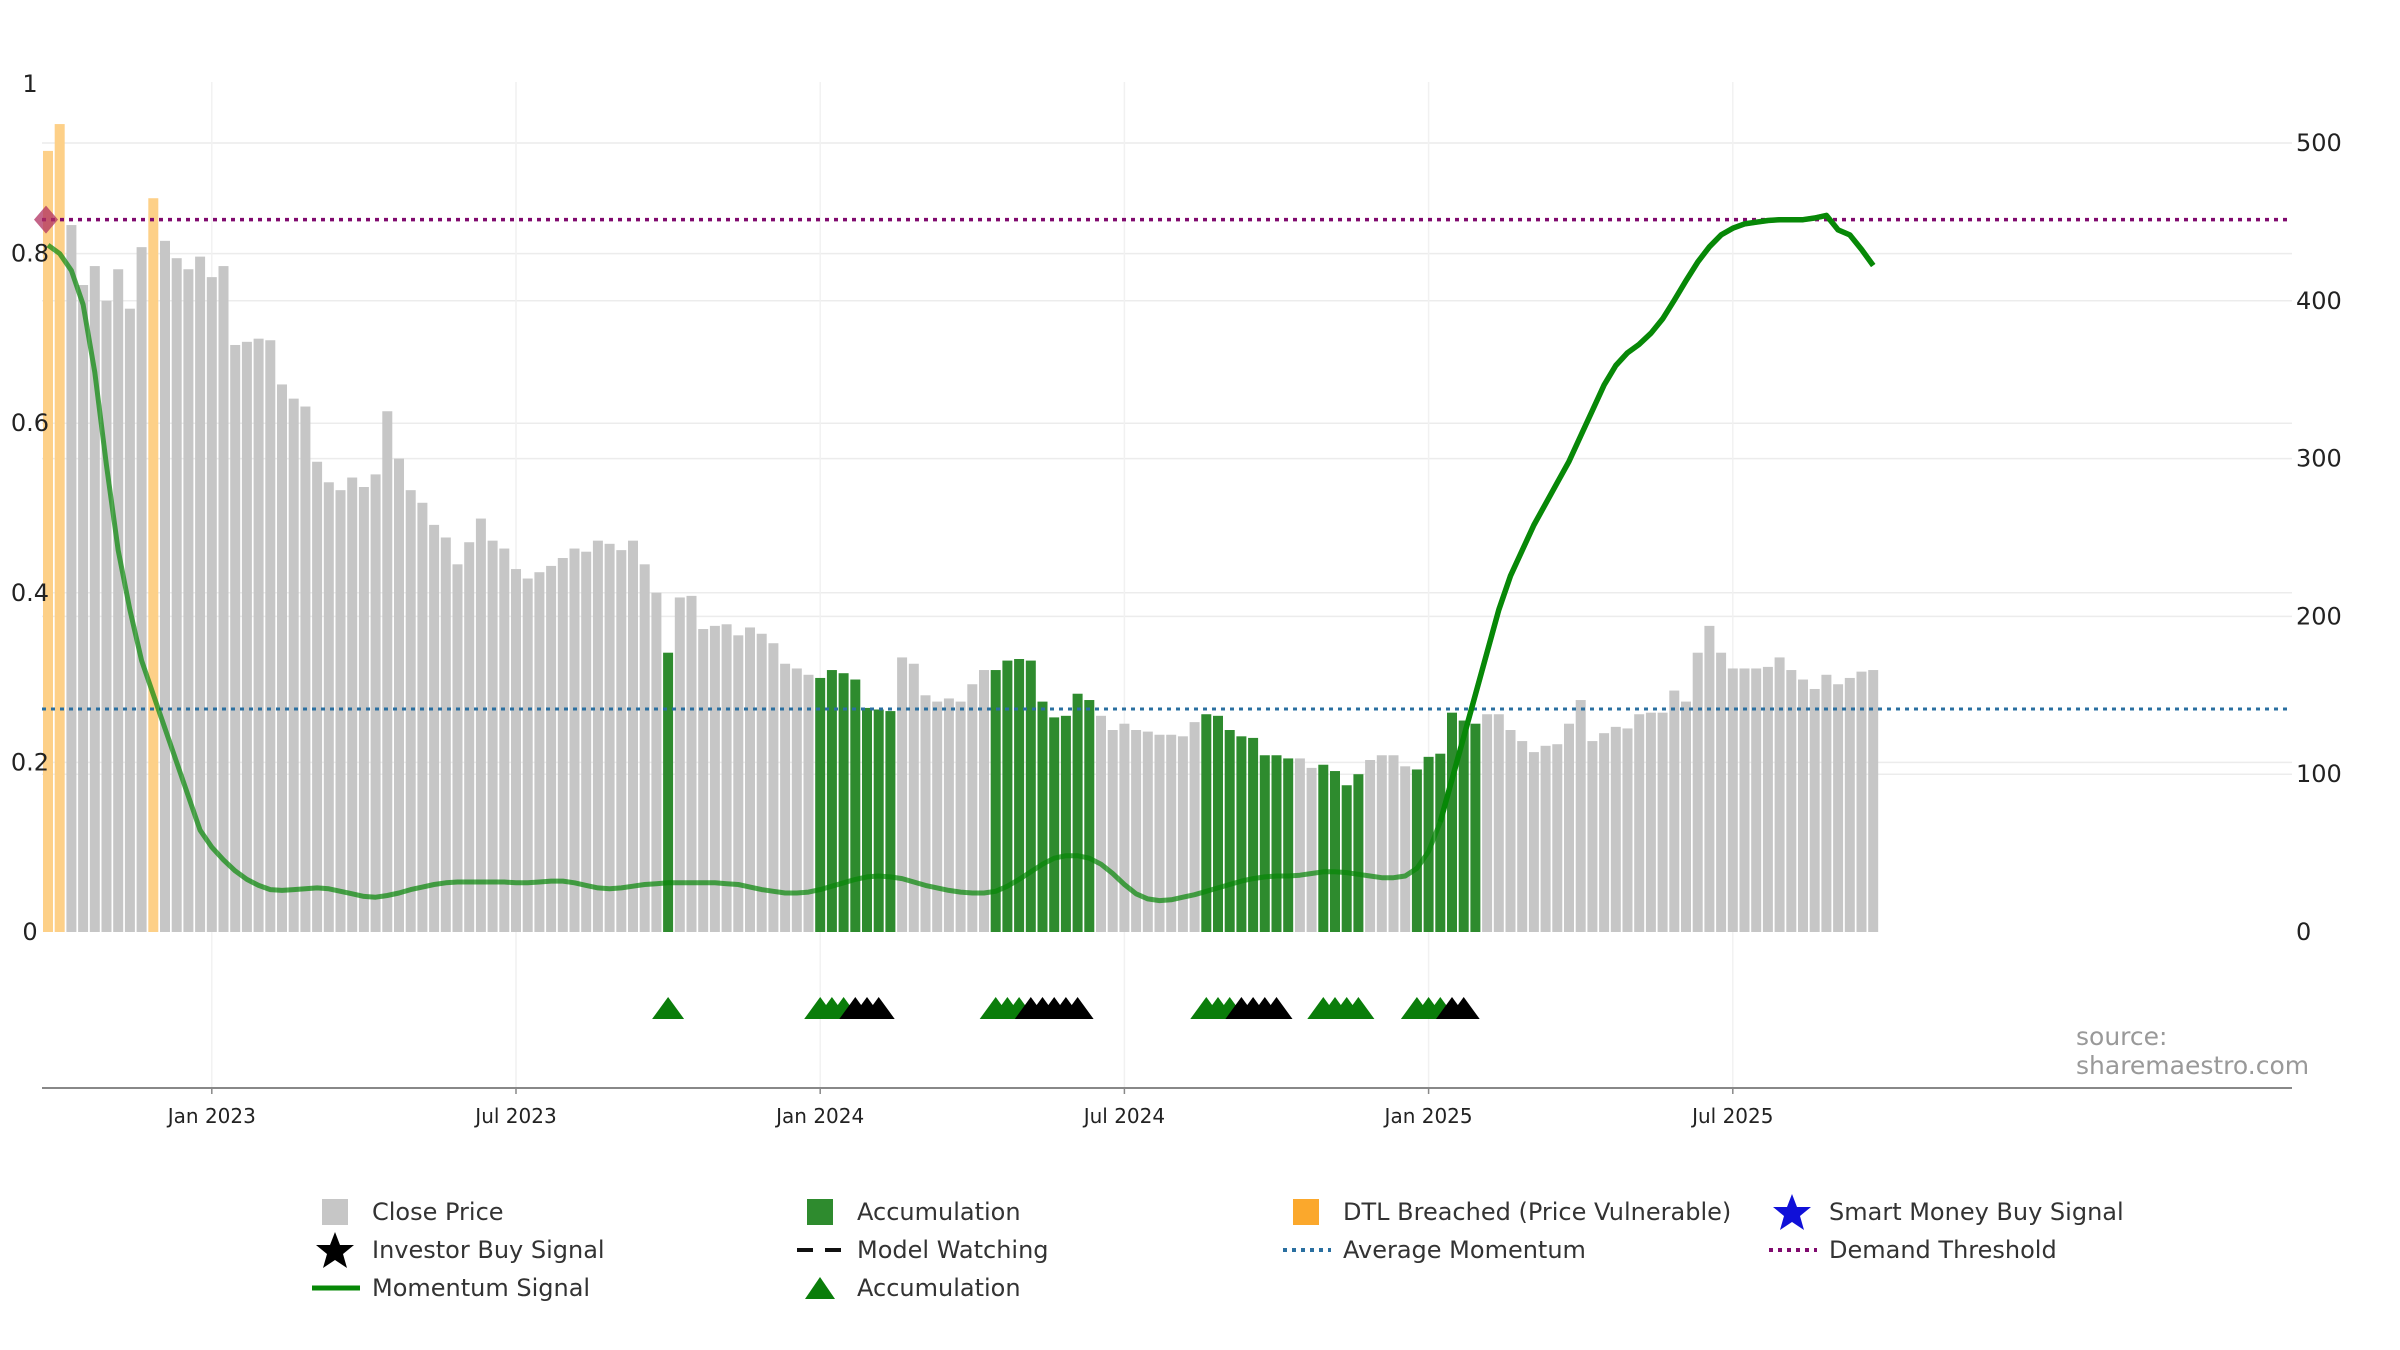 This screenshot has width=2400, height=1350. Describe the element at coordinates (820, 1212) in the screenshot. I see `green-square-icon` at that location.